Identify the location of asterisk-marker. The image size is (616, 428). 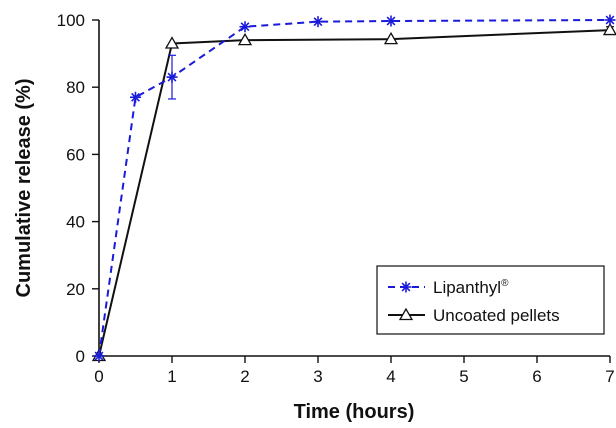
(406, 287).